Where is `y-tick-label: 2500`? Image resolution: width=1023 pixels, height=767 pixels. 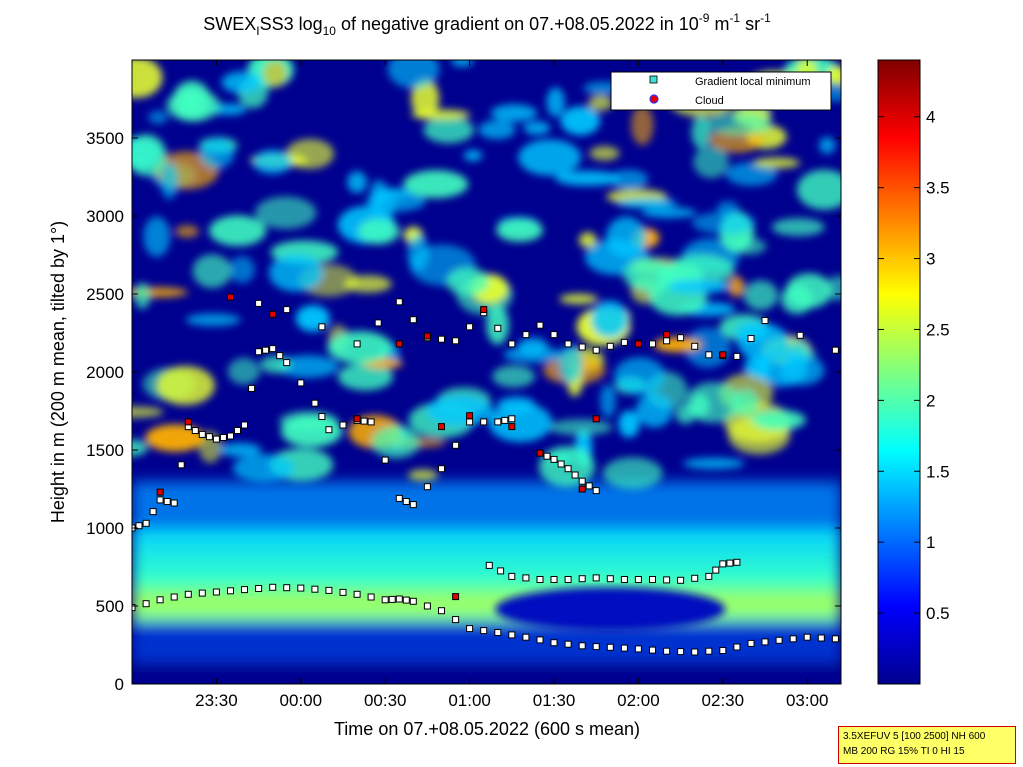 y-tick-label: 2500 is located at coordinates (105, 294).